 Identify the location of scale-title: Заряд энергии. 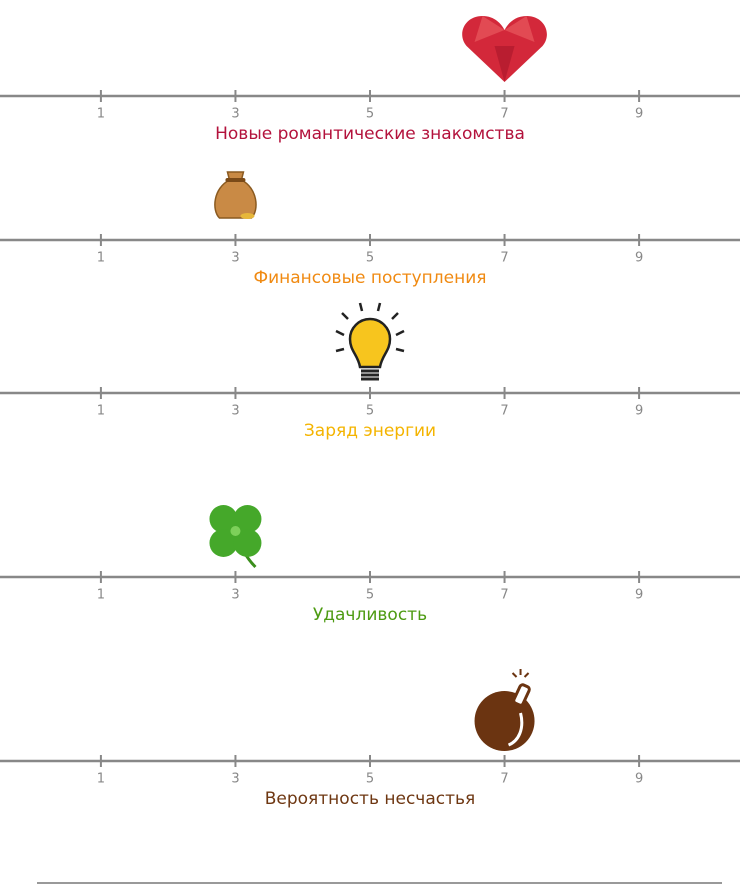
(370, 431).